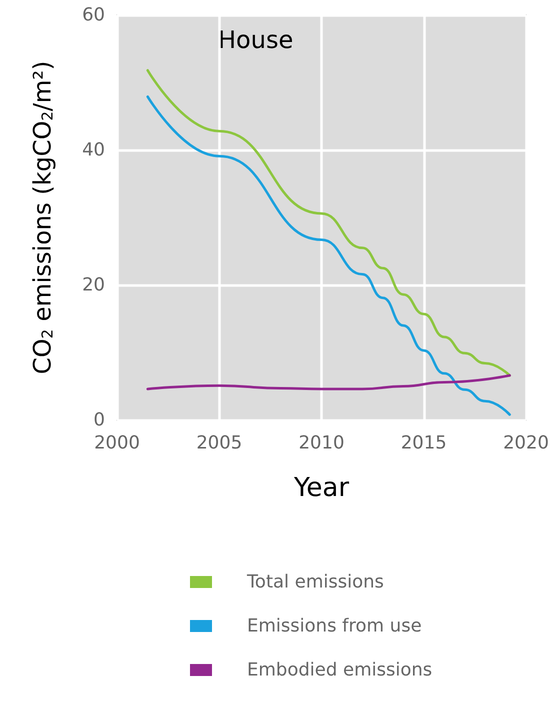  I want to click on x-tick-label: 2020, so click(526, 443).